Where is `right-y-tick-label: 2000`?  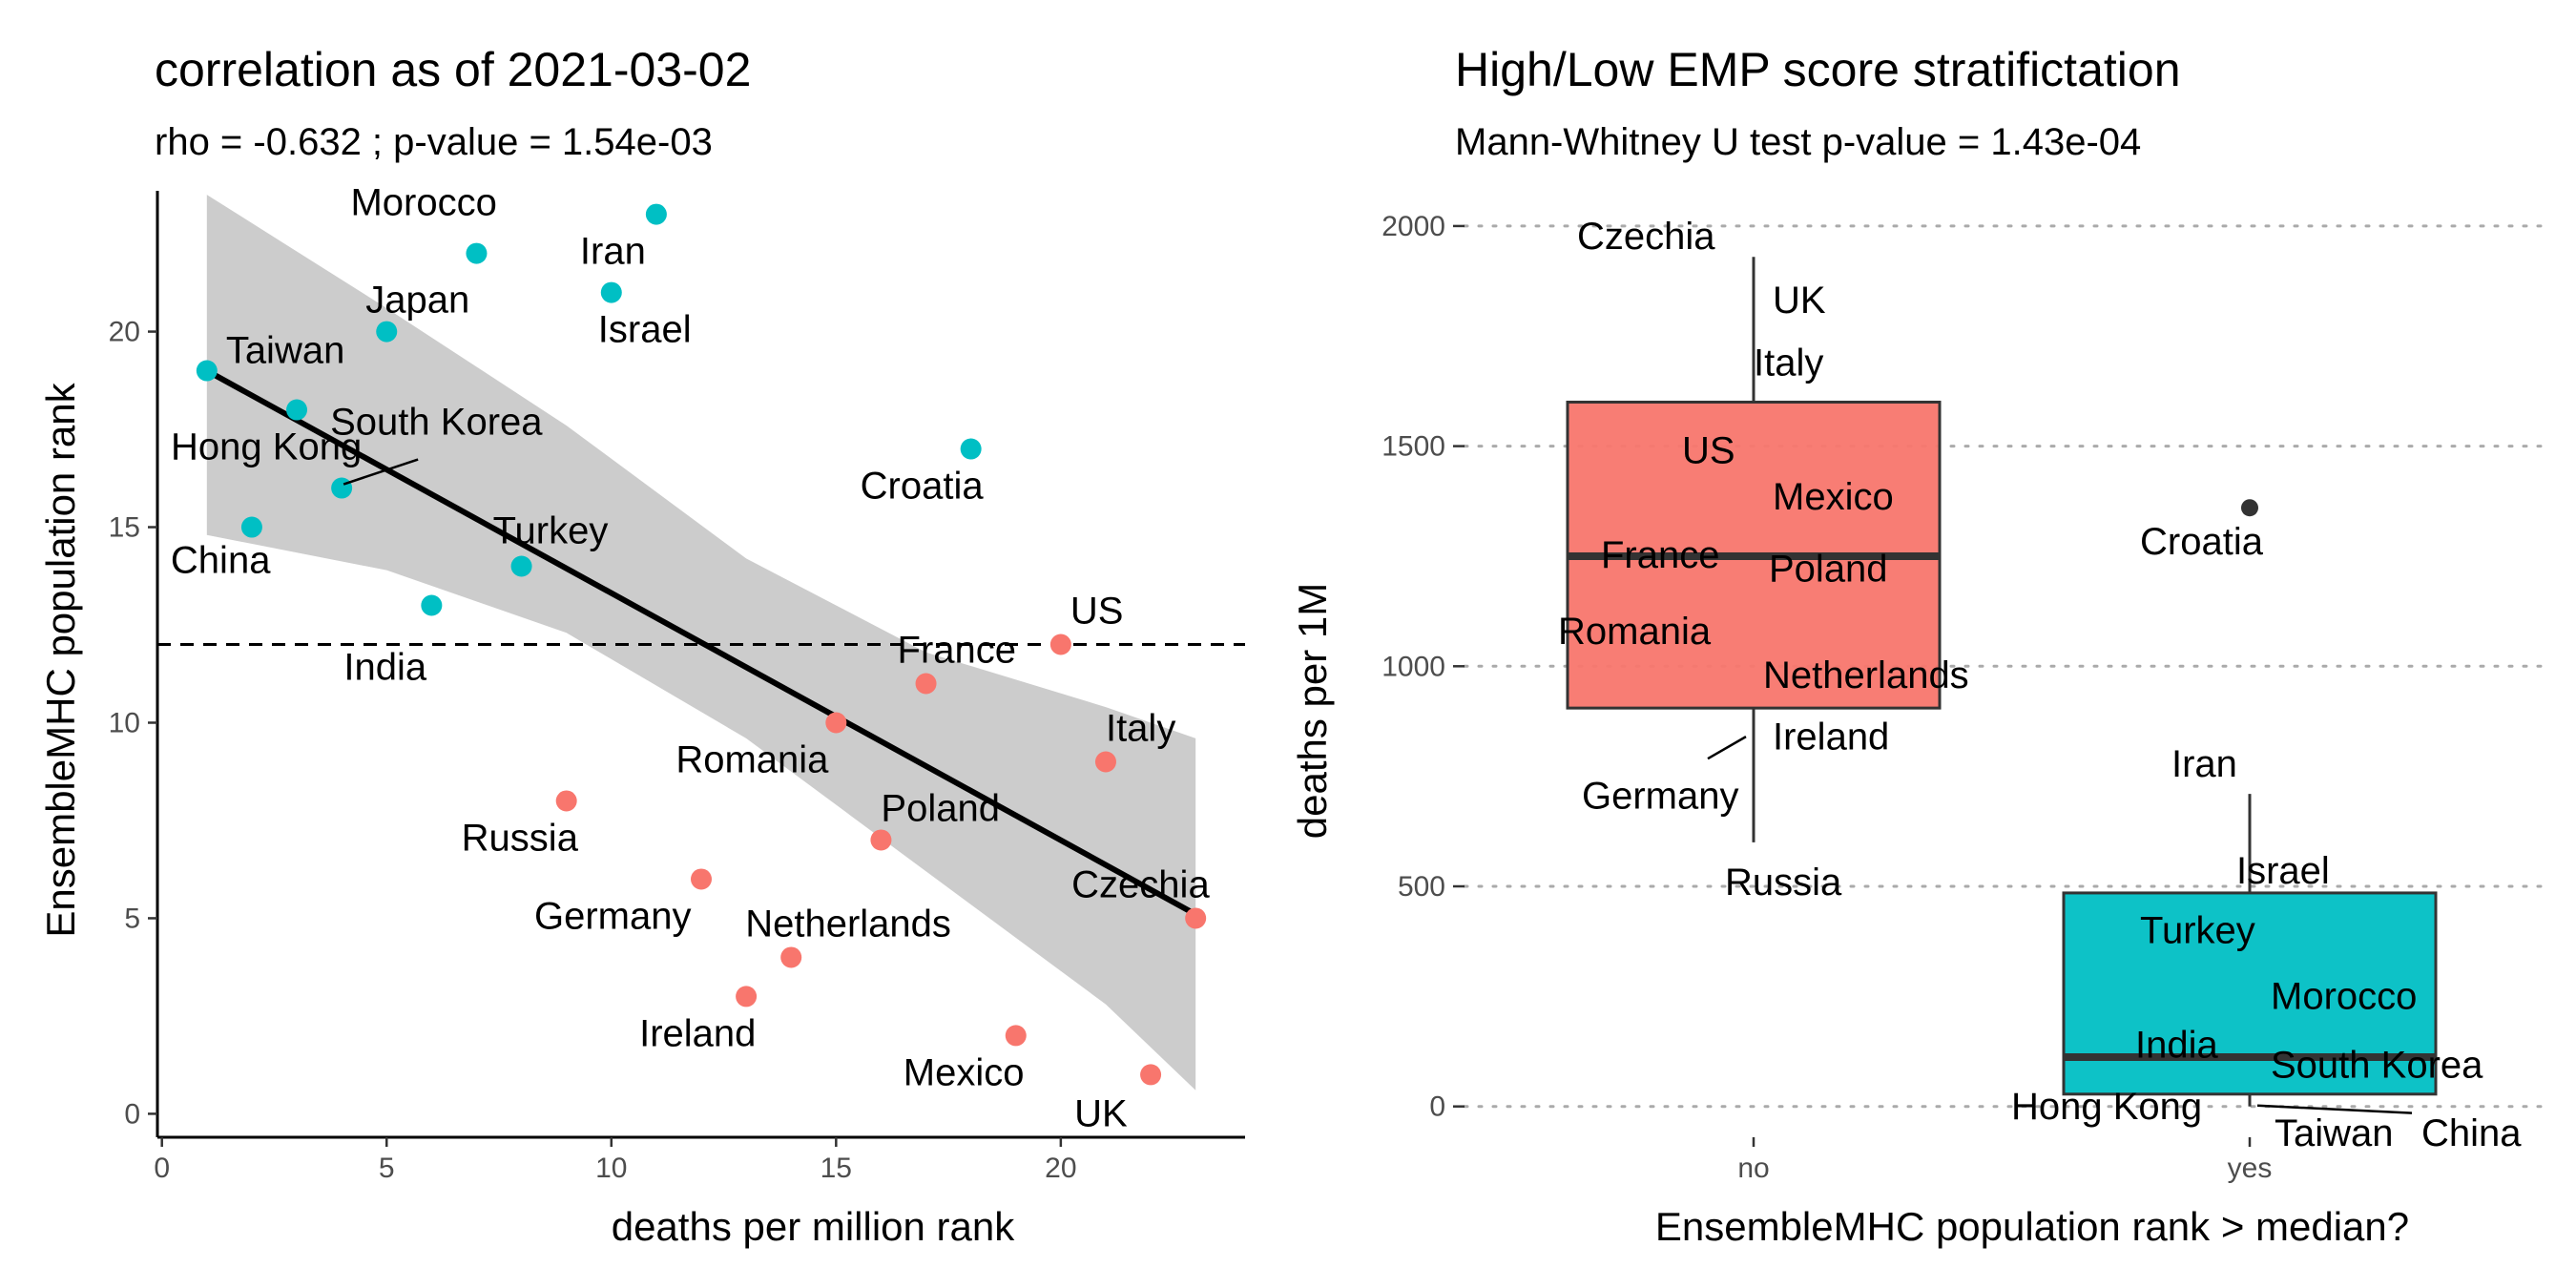
right-y-tick-label: 2000 is located at coordinates (1413, 226).